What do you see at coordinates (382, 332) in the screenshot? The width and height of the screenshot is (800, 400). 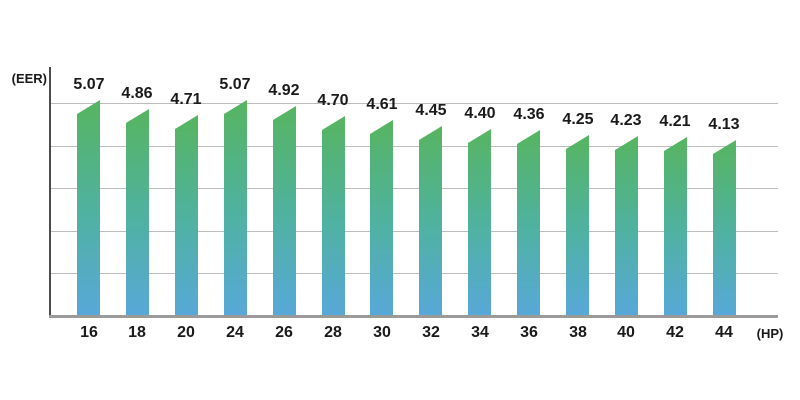 I see `x-tick-label: 30` at bounding box center [382, 332].